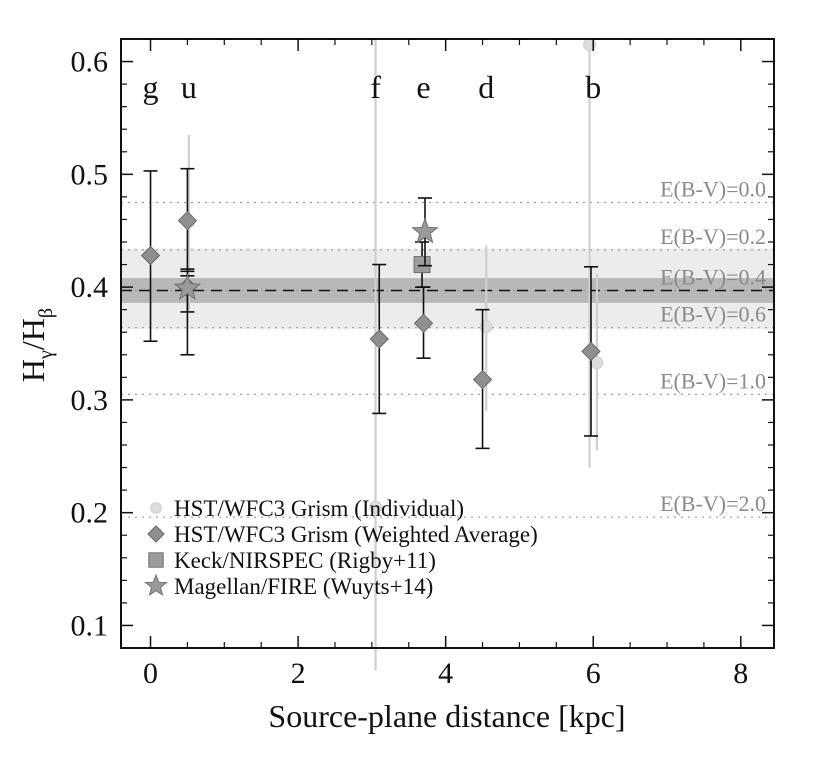  Describe the element at coordinates (303, 586) in the screenshot. I see `legend-label: Magellan/FIRE (Wuyts+14)` at that location.